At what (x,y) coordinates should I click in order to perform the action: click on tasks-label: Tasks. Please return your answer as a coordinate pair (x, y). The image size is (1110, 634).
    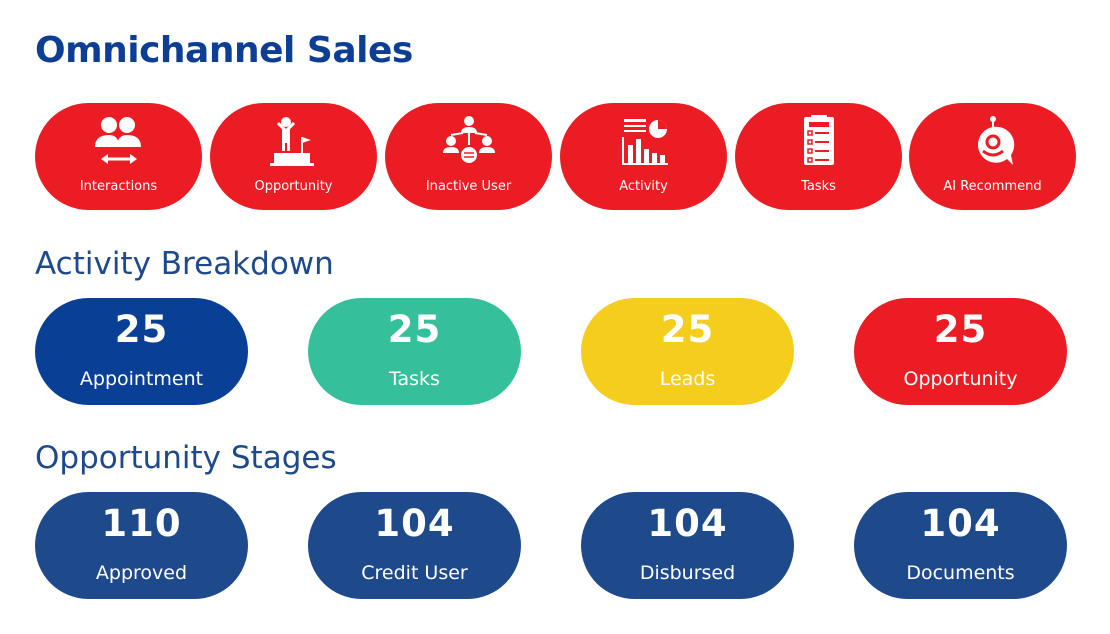
    Looking at the image, I should click on (818, 186).